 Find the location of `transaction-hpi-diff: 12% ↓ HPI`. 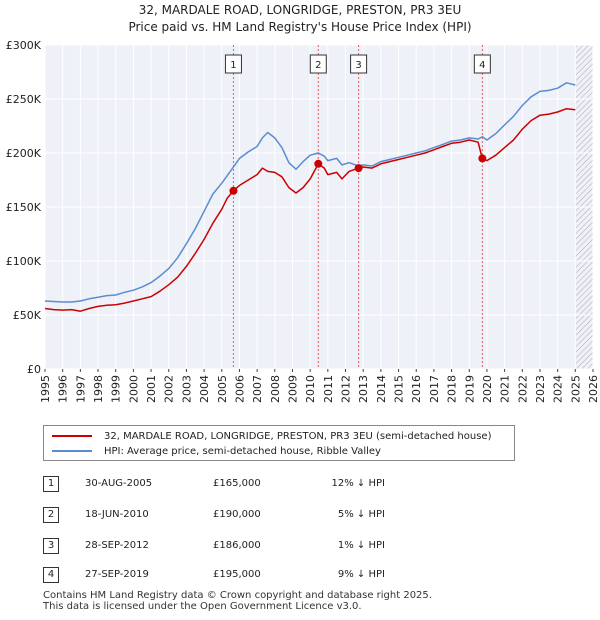

transaction-hpi-diff: 12% ↓ HPI is located at coordinates (358, 483).